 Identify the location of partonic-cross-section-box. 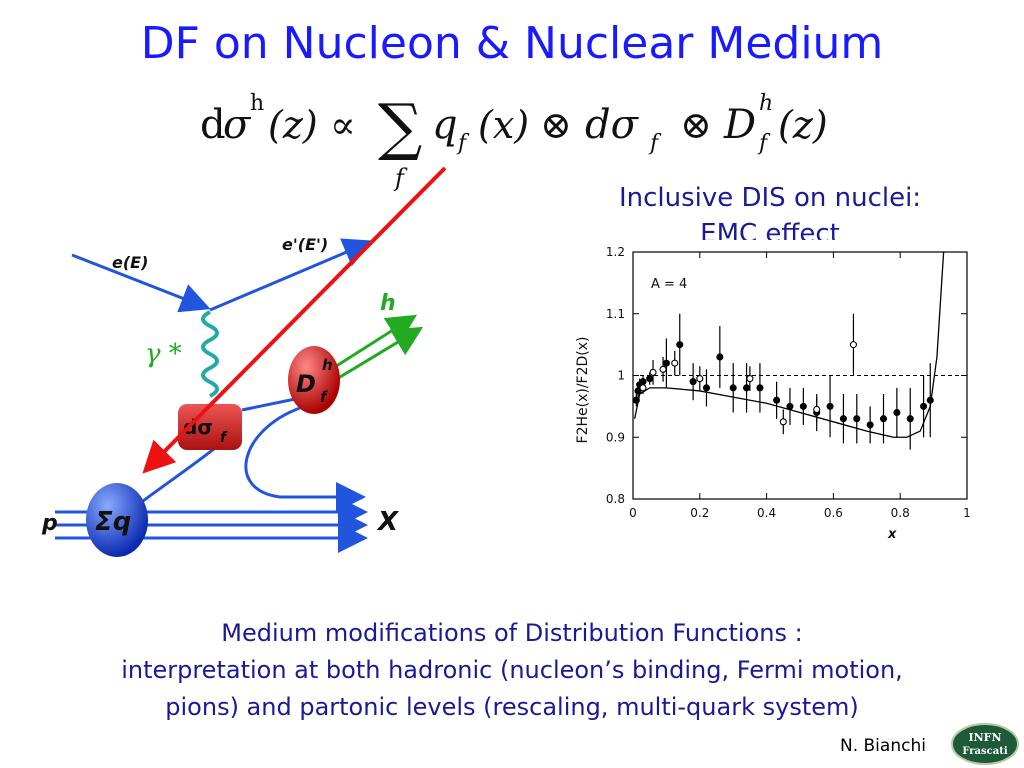
(210, 427).